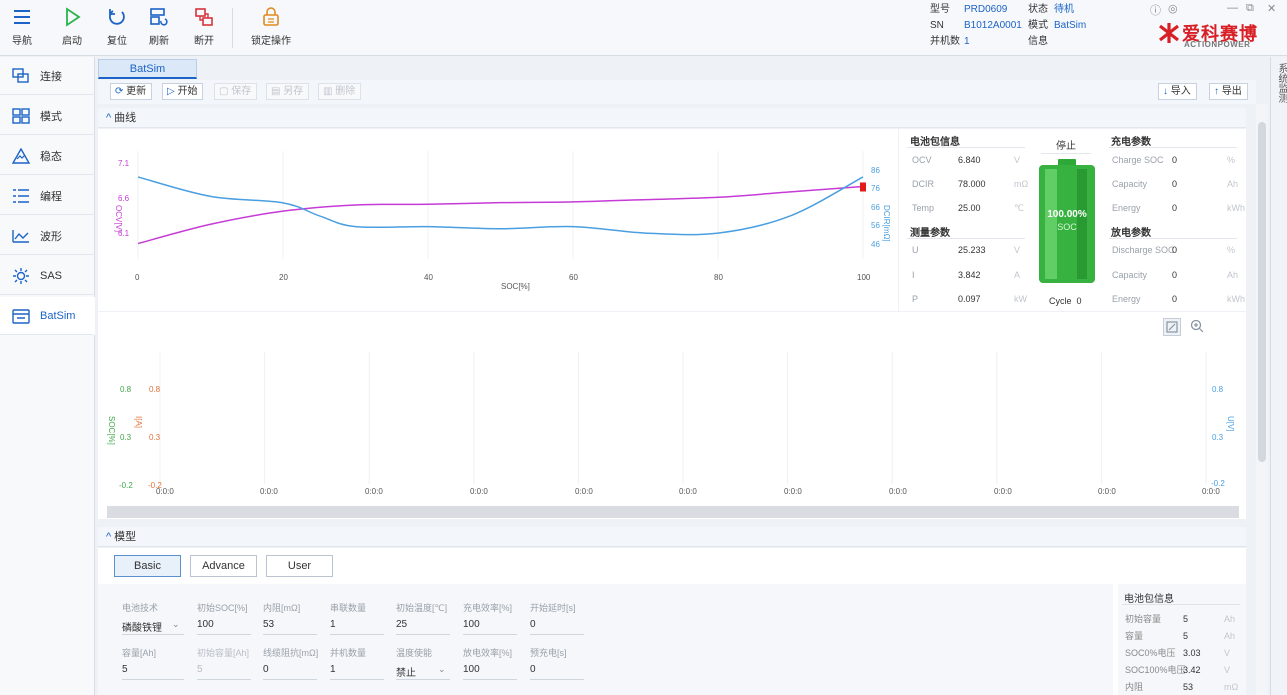  Describe the element at coordinates (1155, 11) in the screenshot. I see `info-icon: ⓘ` at that location.